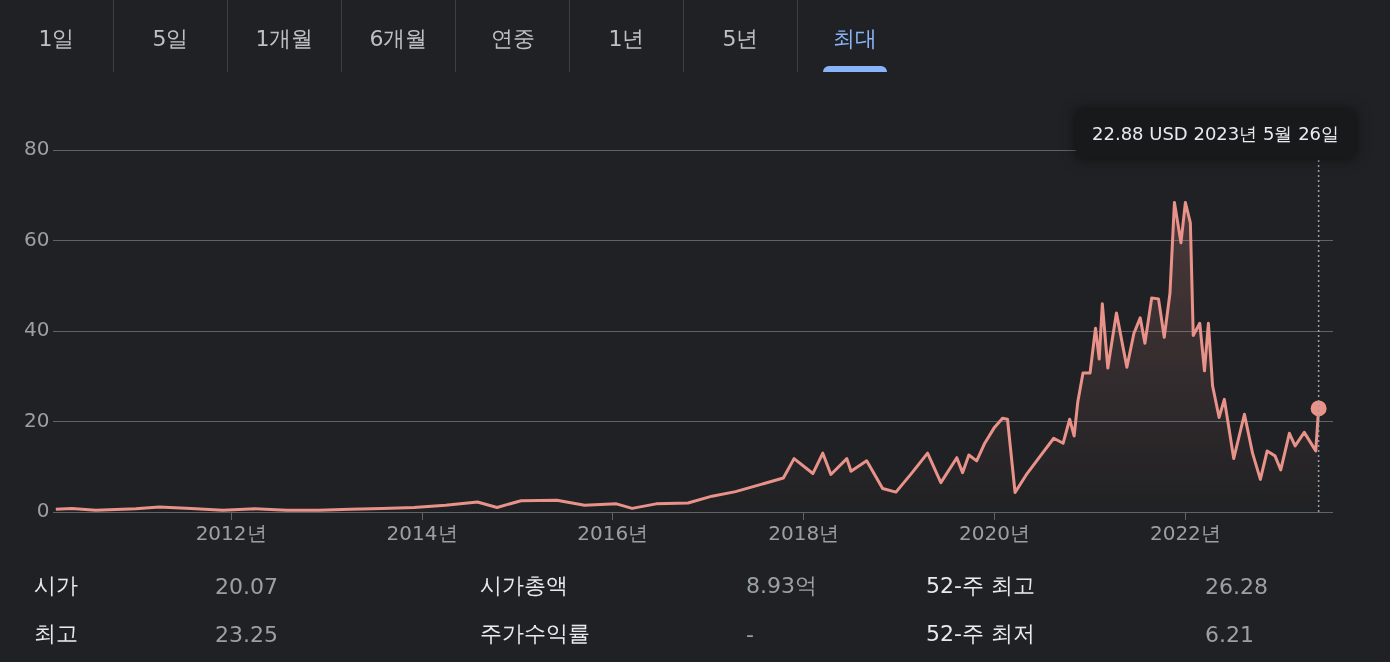 The image size is (1390, 662). Describe the element at coordinates (171, 36) in the screenshot. I see `text: 5일` at that location.